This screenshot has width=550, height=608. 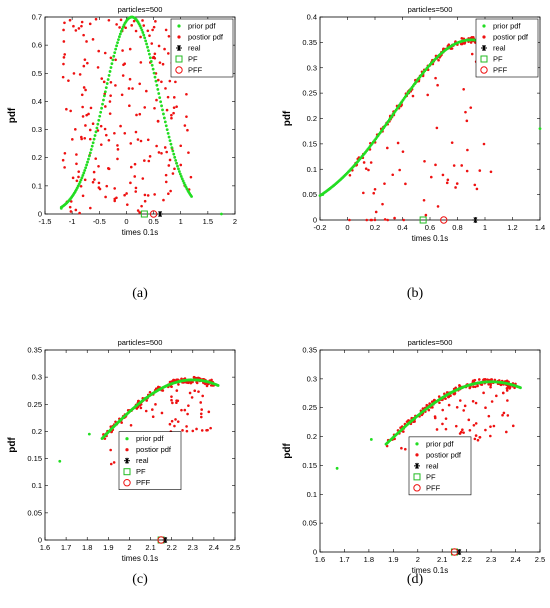 What do you see at coordinates (34, 512) in the screenshot?
I see `y-tick-label: 0.05` at bounding box center [34, 512].